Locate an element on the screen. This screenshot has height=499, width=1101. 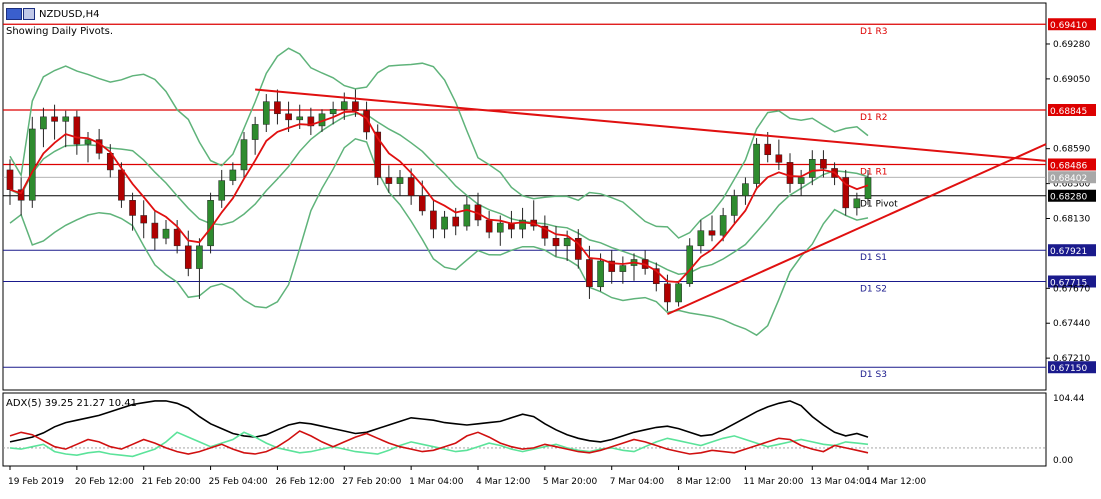
y-tick-label-3: 0.68360 is located at coordinates (1071, 185).